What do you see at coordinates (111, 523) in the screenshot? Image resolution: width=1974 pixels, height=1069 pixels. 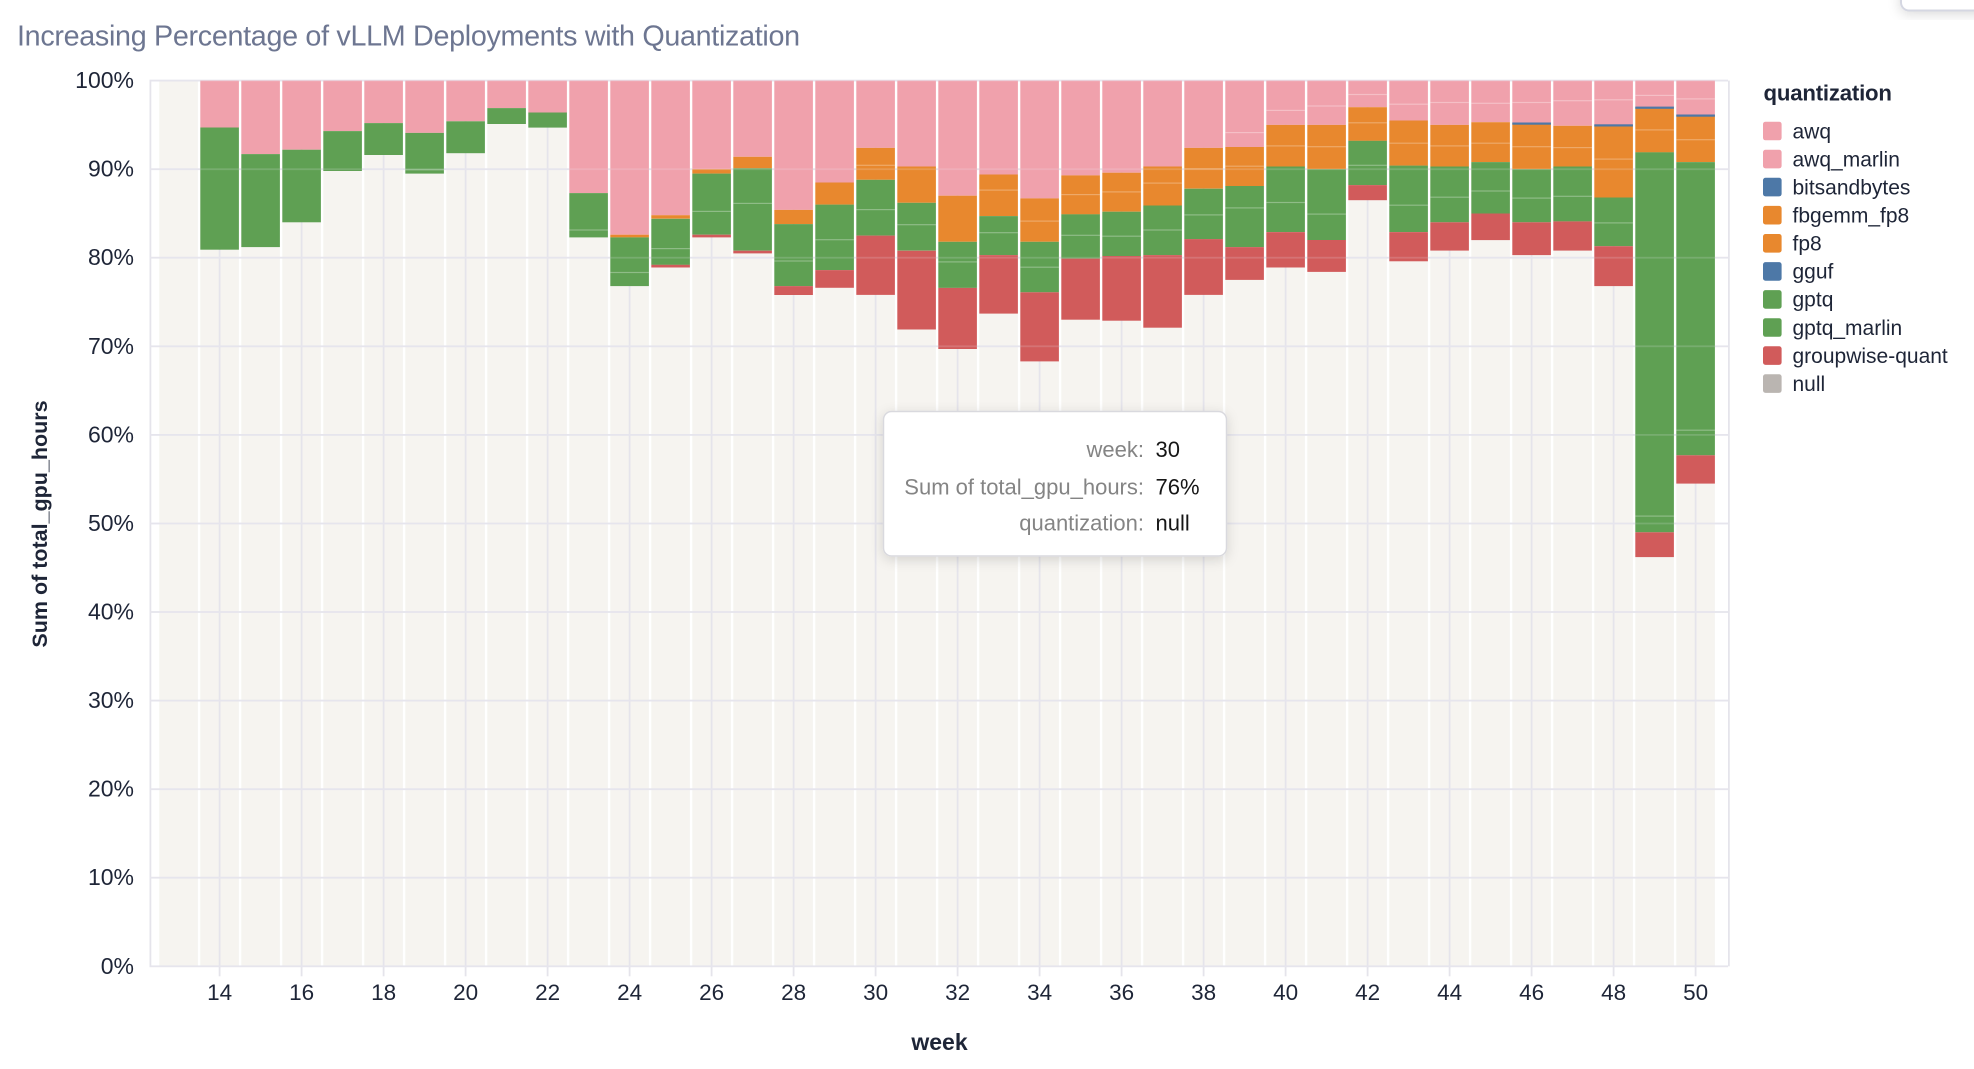 I see `svg-text: 50%` at bounding box center [111, 523].